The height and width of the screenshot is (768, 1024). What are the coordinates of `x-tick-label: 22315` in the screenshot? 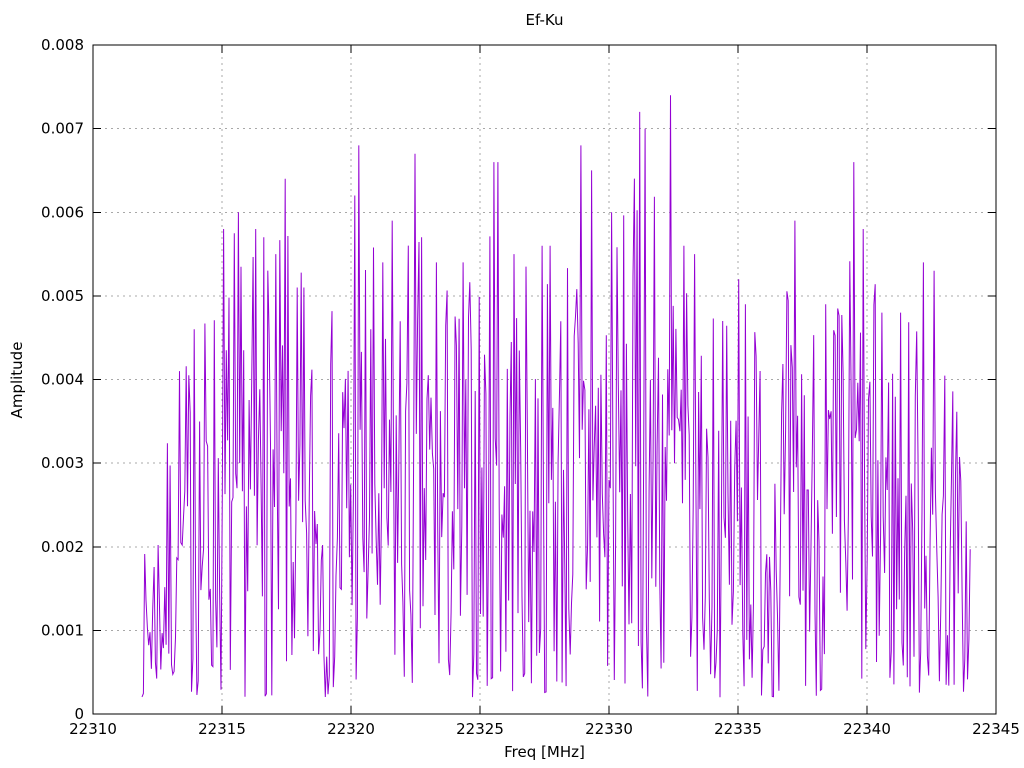 It's located at (222, 729).